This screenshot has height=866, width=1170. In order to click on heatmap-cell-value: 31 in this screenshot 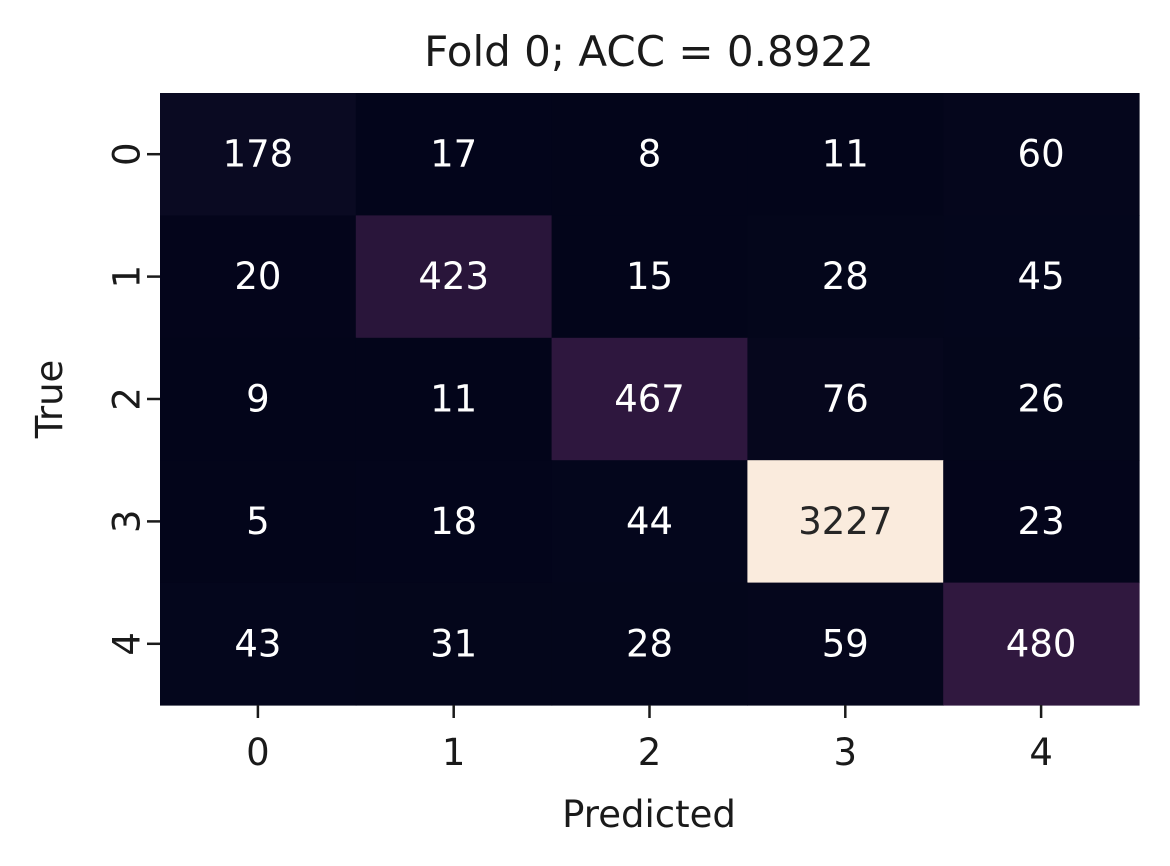, I will do `click(453, 643)`.